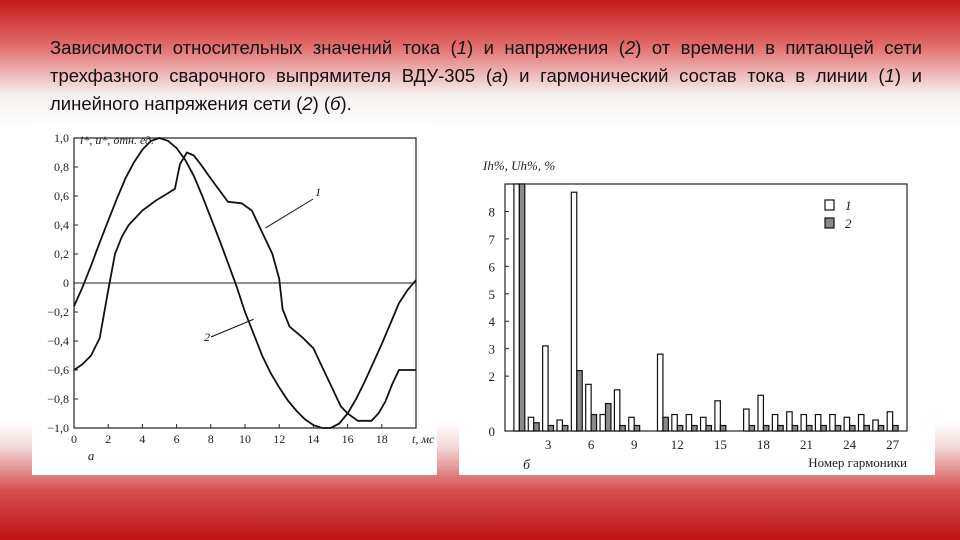 Image resolution: width=960 pixels, height=540 pixels. I want to click on caption-part: а, so click(497, 75).